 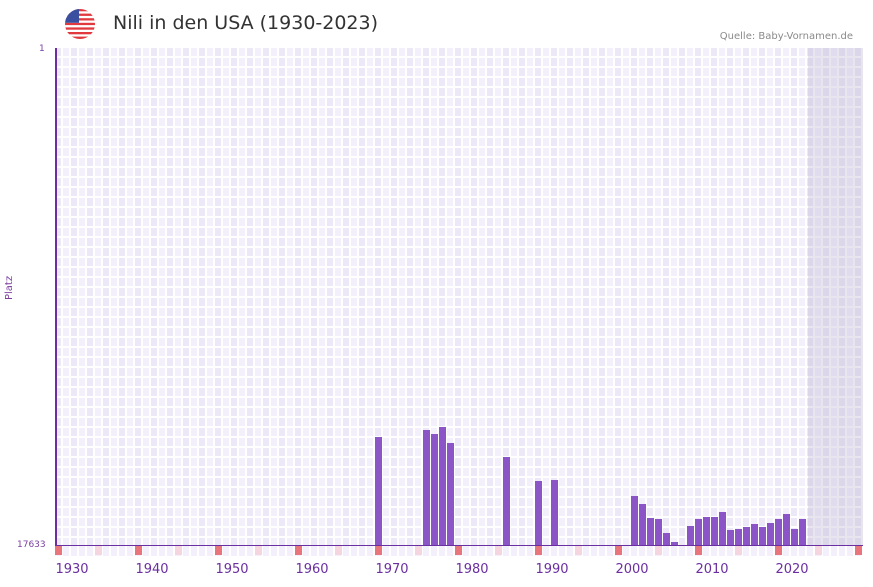 I want to click on year-marker-1973, so click(x=418, y=550).